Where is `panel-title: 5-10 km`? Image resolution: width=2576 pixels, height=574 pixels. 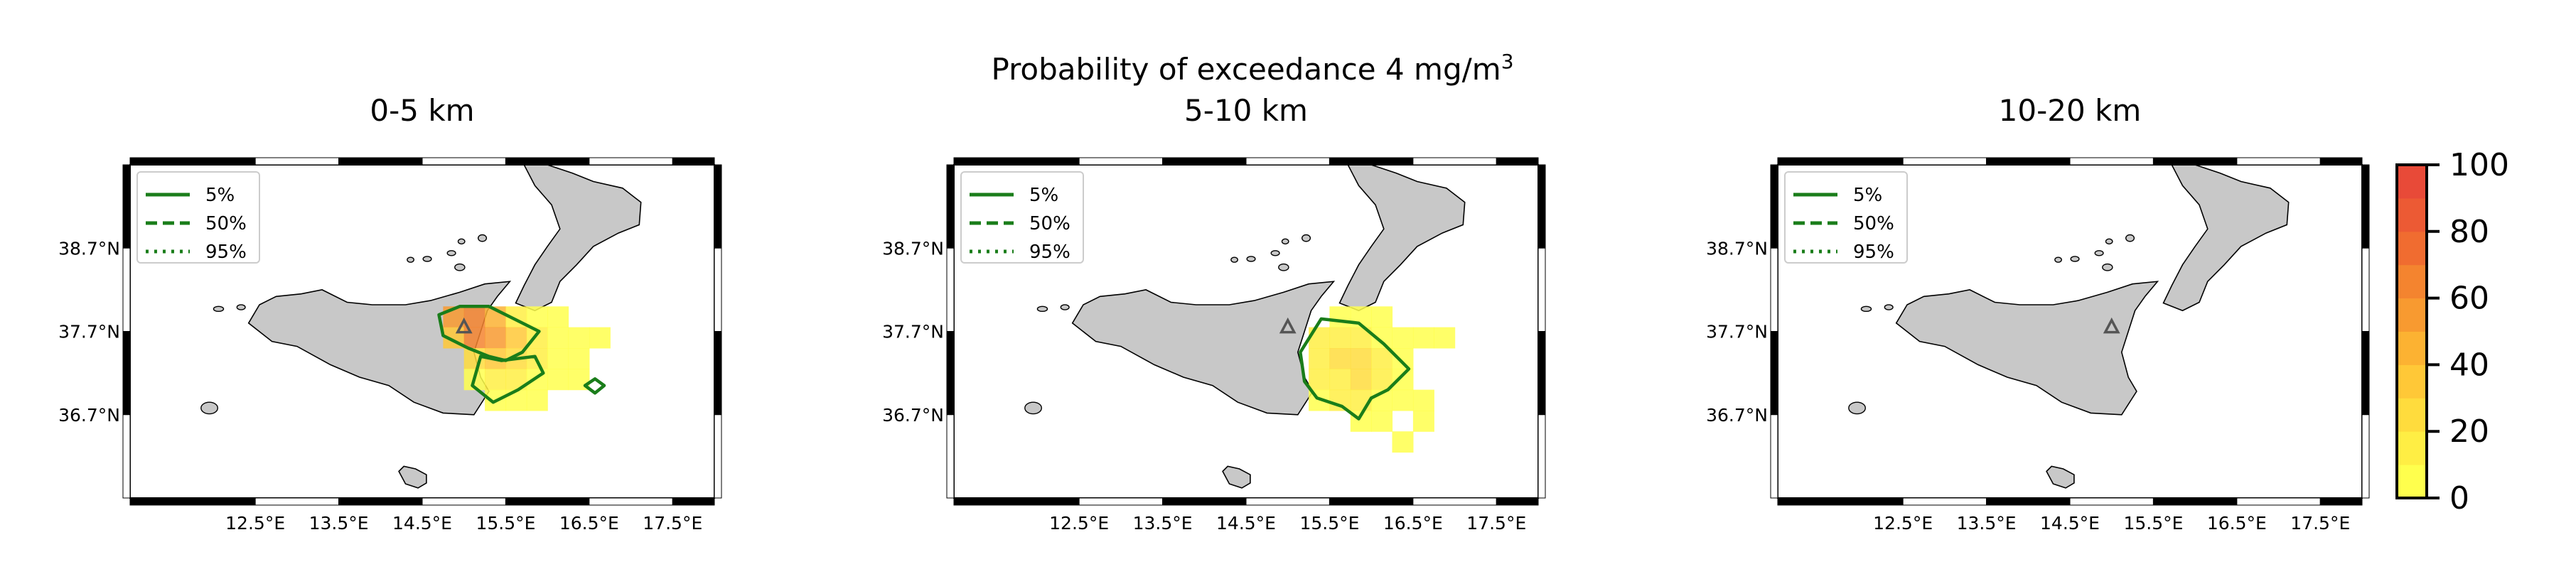
panel-title: 5-10 km is located at coordinates (1246, 110).